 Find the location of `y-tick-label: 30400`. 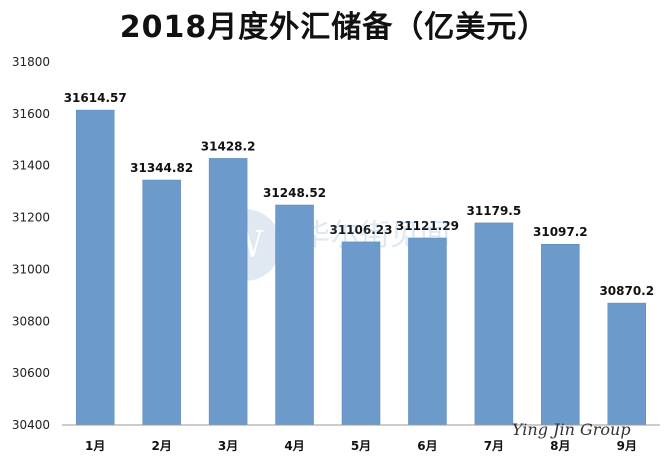

y-tick-label: 30400 is located at coordinates (31, 425).